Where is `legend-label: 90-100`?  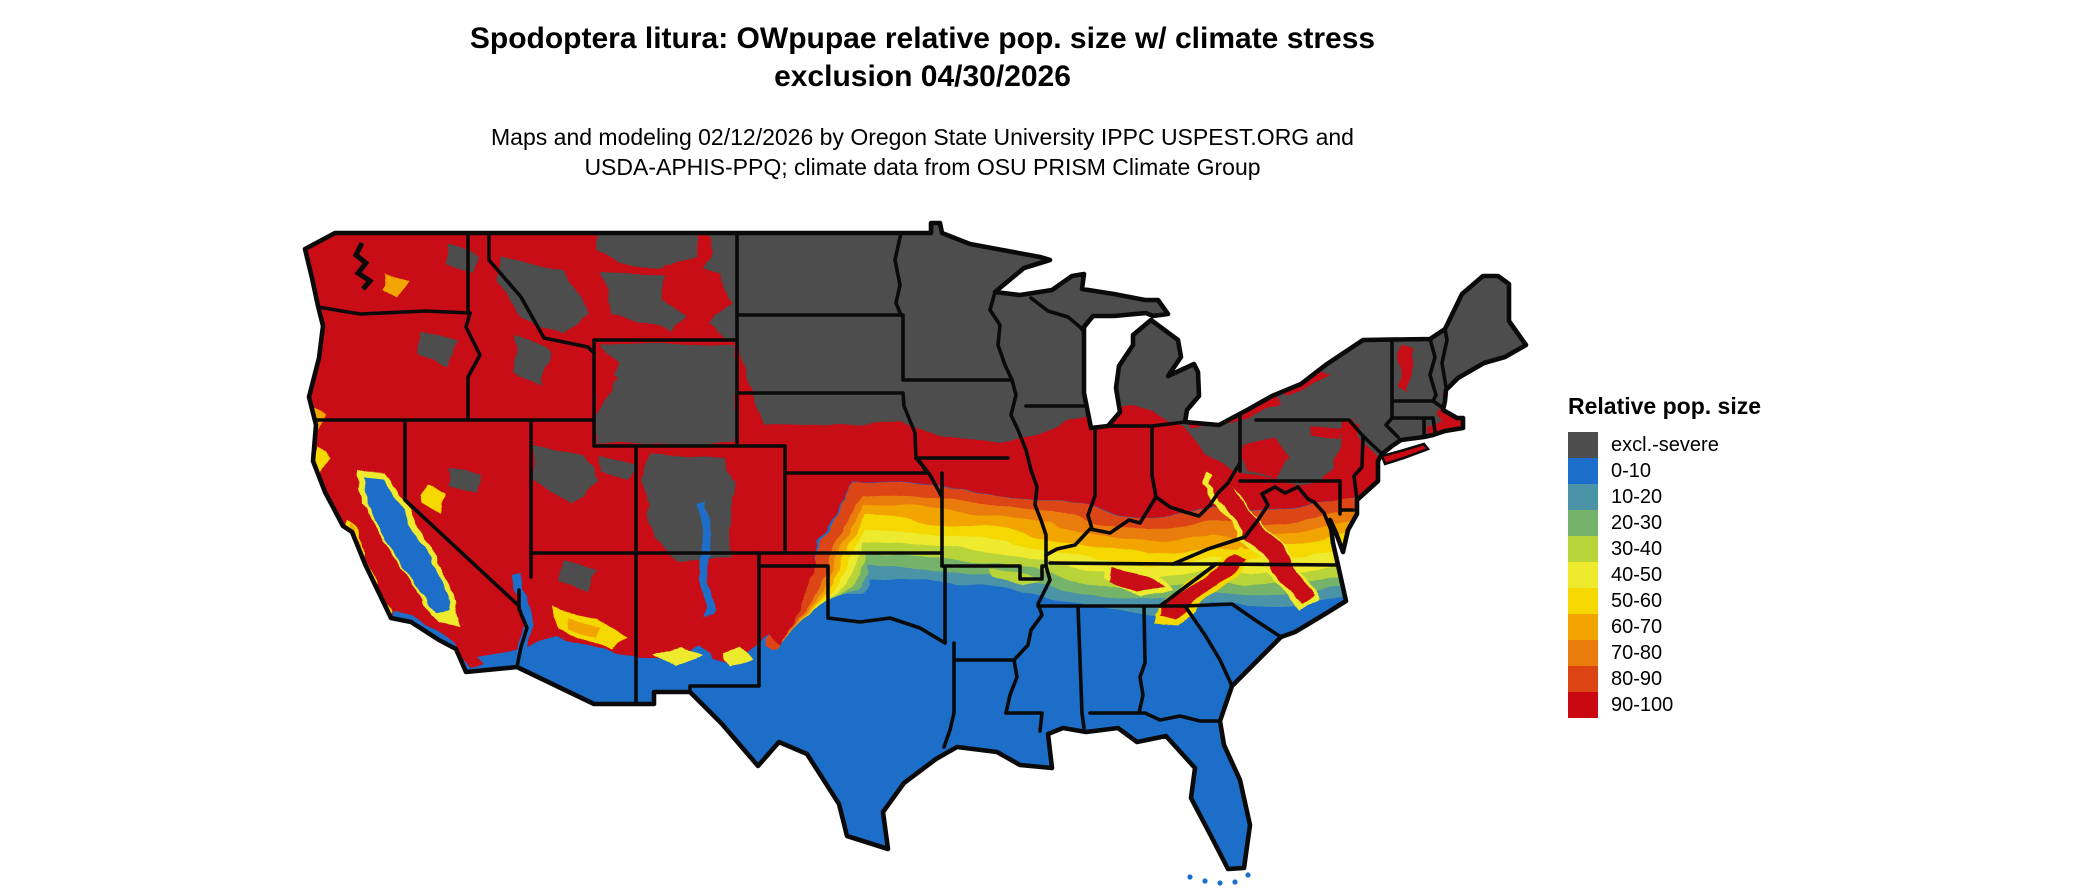 legend-label: 90-100 is located at coordinates (1642, 704).